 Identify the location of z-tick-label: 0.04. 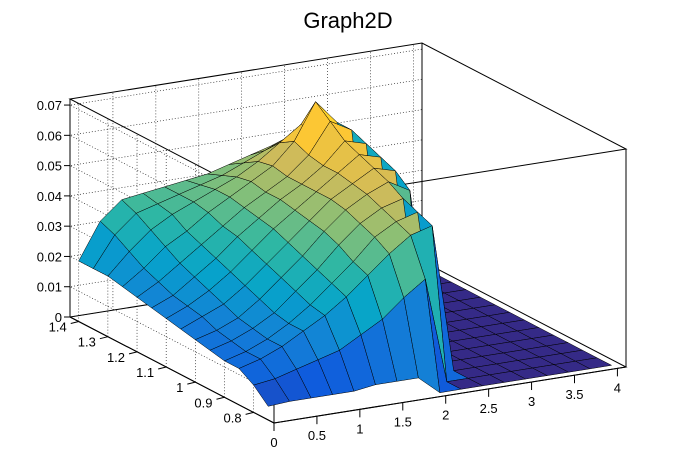
(49, 196).